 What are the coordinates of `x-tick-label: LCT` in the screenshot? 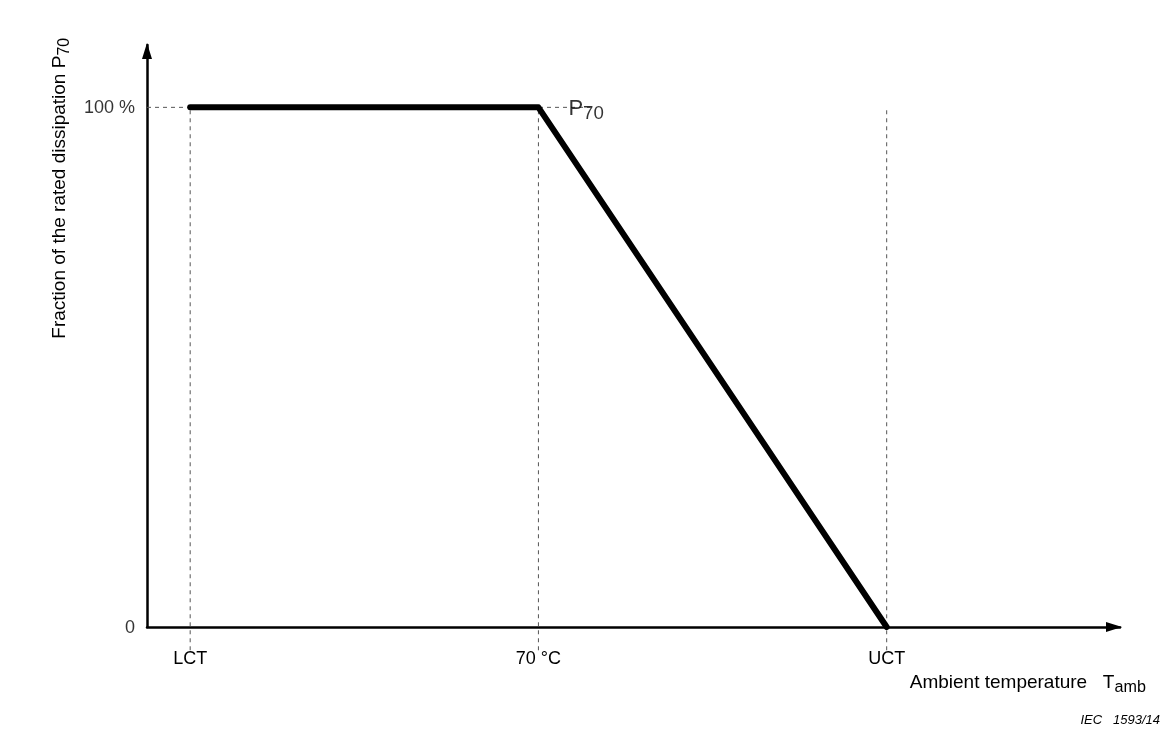 It's located at (190, 658).